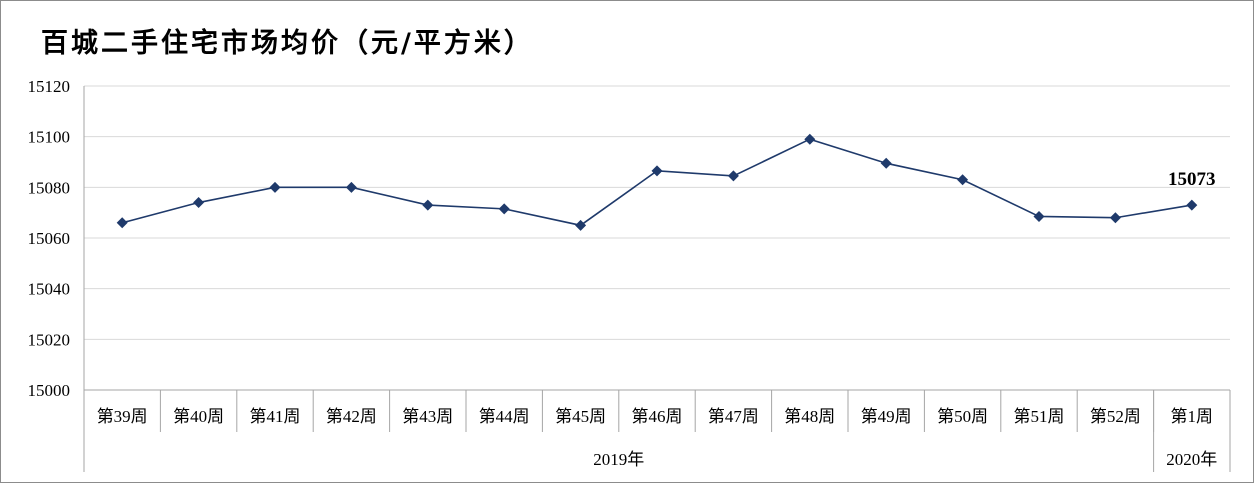 This screenshot has height=483, width=1254. I want to click on x-tick-label: 第50周, so click(962, 416).